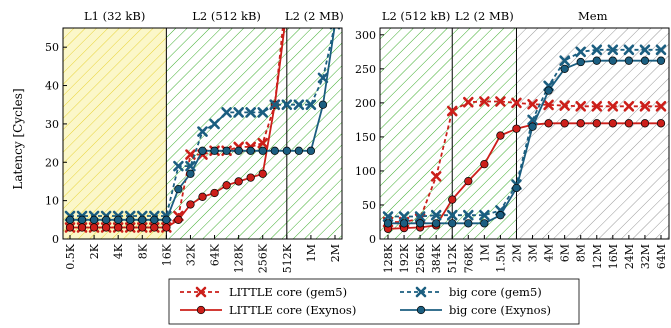 The image size is (671, 328). I want to click on point-big-core-gem5-256k-0-b, so click(263, 112).